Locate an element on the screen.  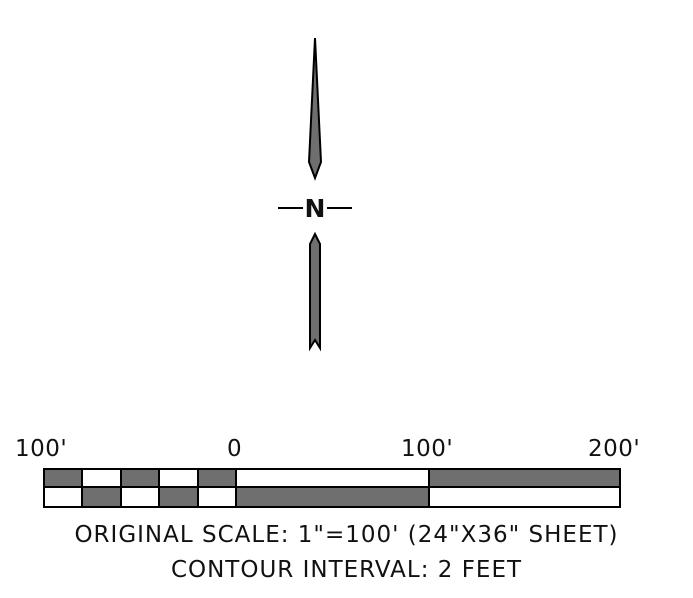
scale-tick-label-right-100: 100' is located at coordinates (427, 449).